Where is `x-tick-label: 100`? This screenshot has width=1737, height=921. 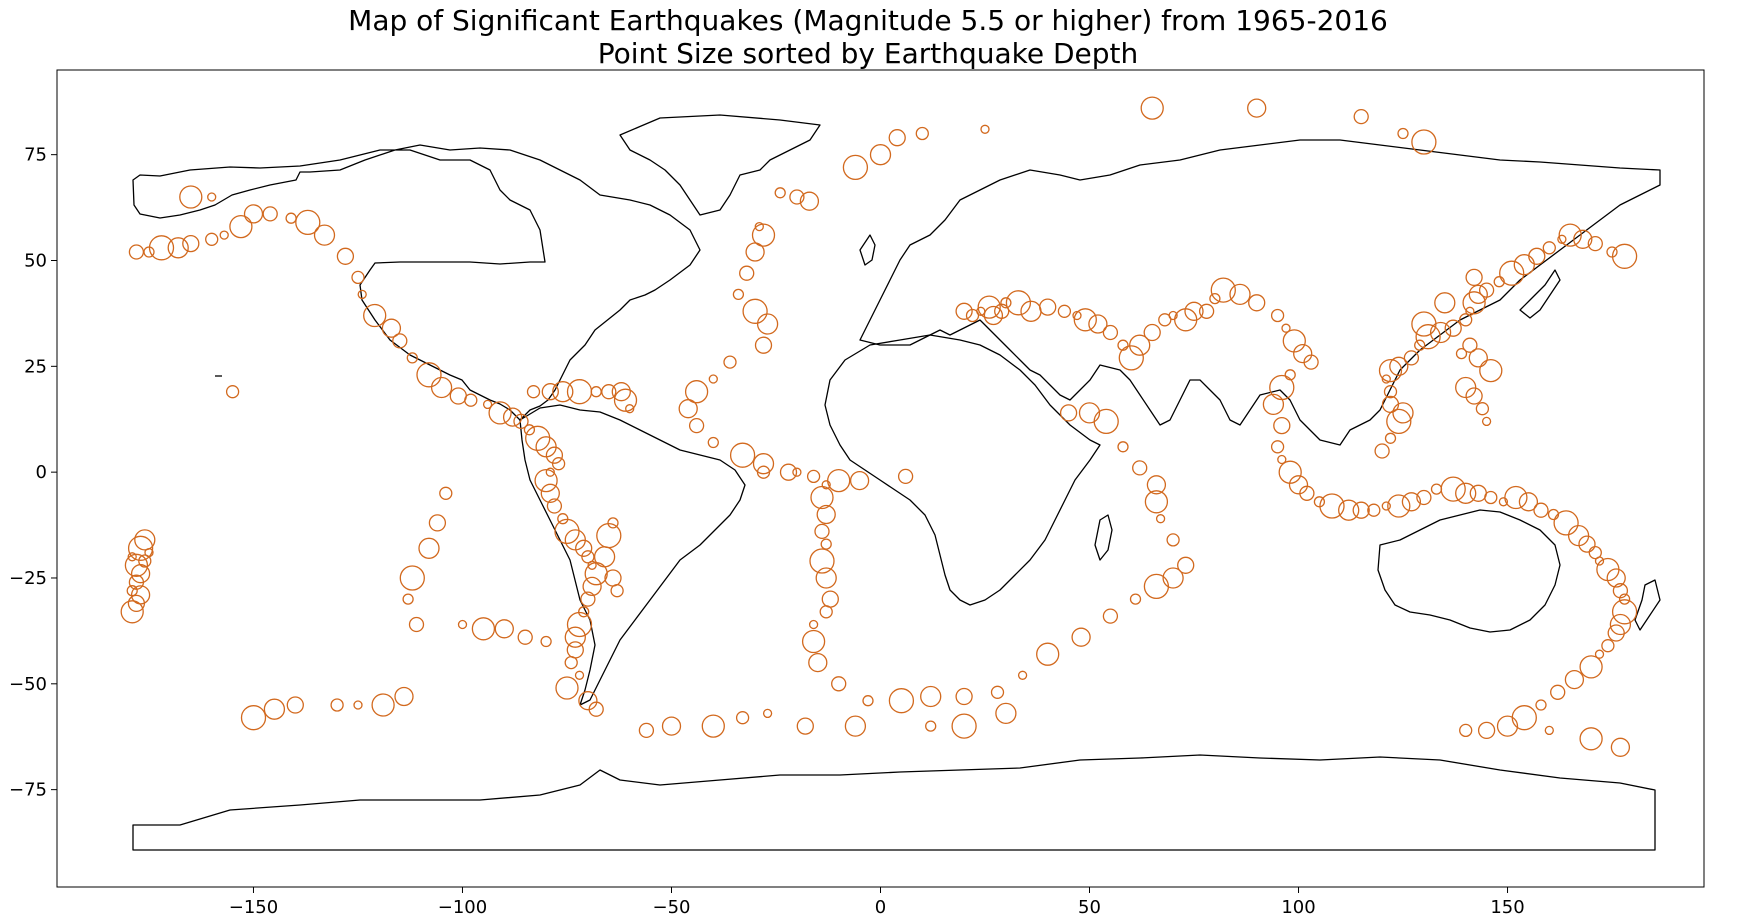
x-tick-label: 100 is located at coordinates (1298, 907).